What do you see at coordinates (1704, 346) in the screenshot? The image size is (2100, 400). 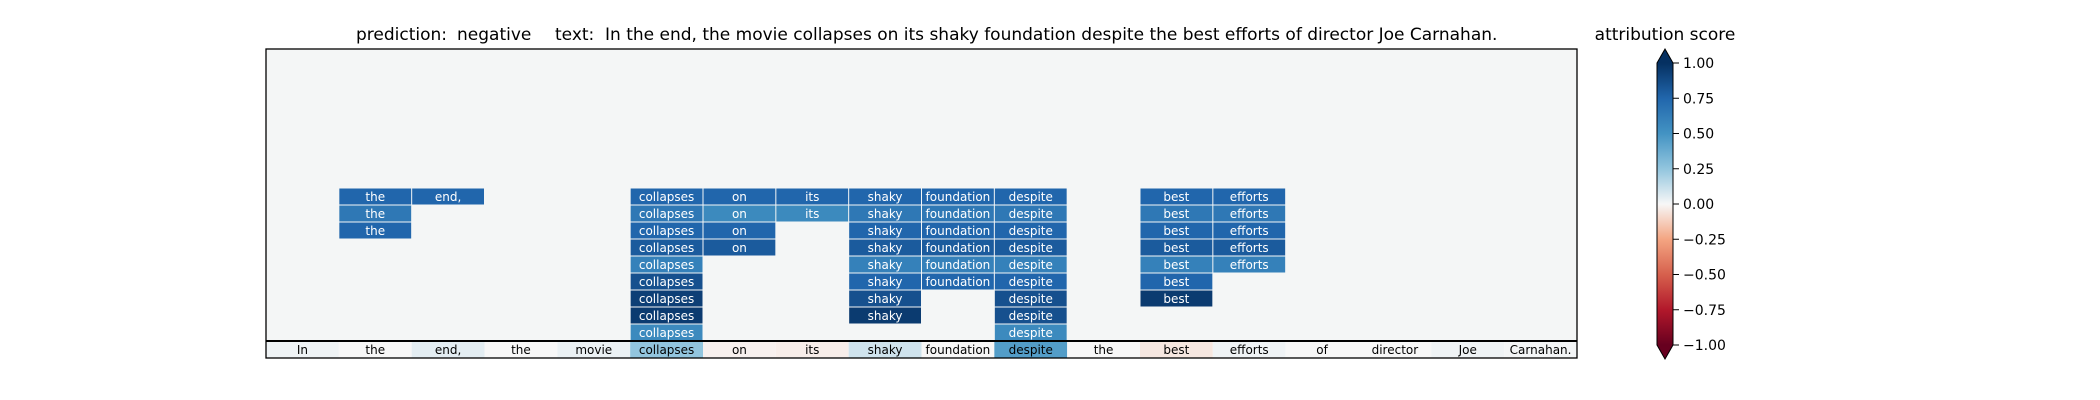 I see `colorbar-tick-label: −1.00` at bounding box center [1704, 346].